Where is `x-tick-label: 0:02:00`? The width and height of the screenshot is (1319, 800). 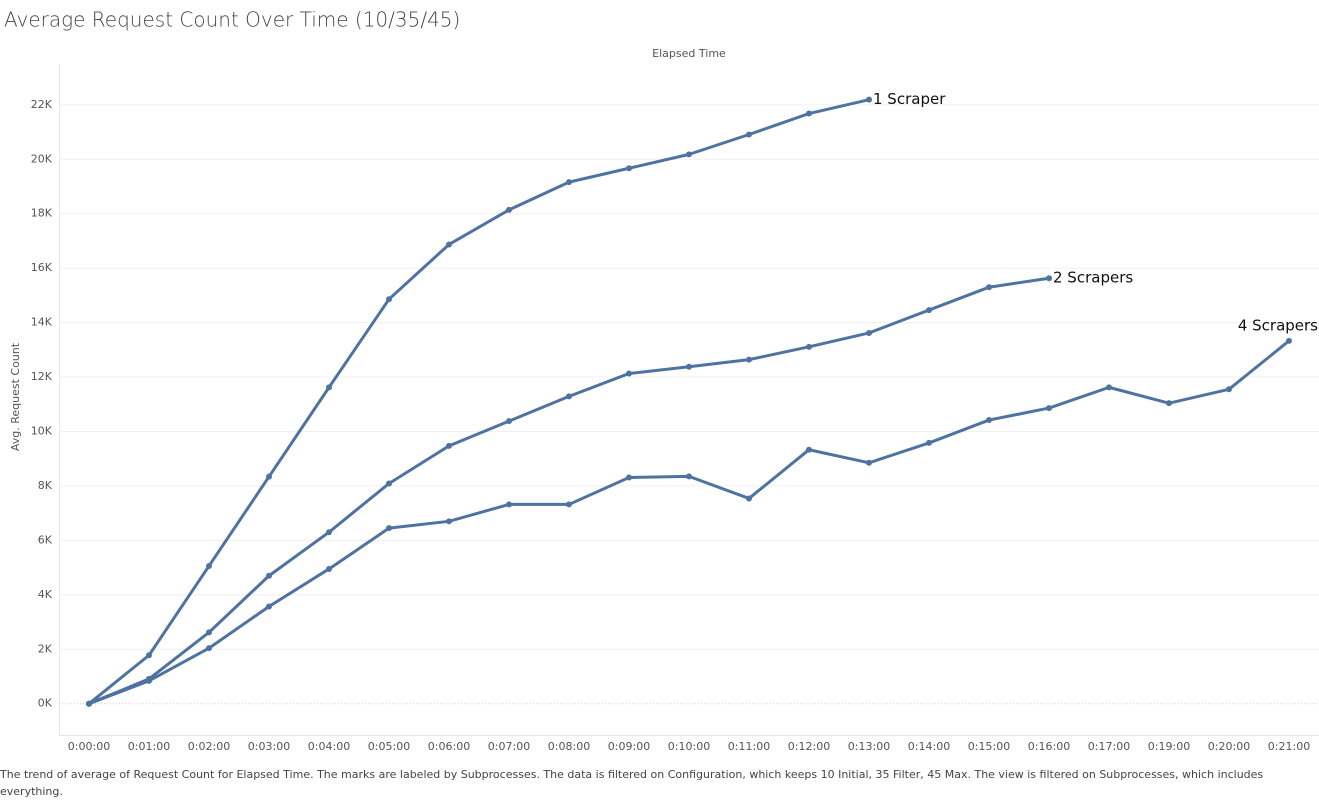 x-tick-label: 0:02:00 is located at coordinates (209, 746).